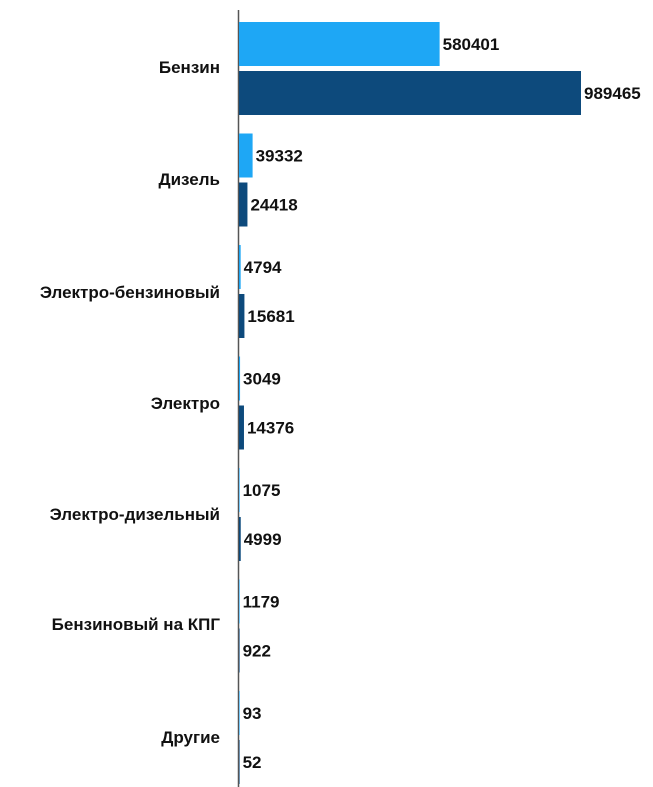  Describe the element at coordinates (189, 67) in the screenshot. I see `category-label-benzin: Бензин` at that location.